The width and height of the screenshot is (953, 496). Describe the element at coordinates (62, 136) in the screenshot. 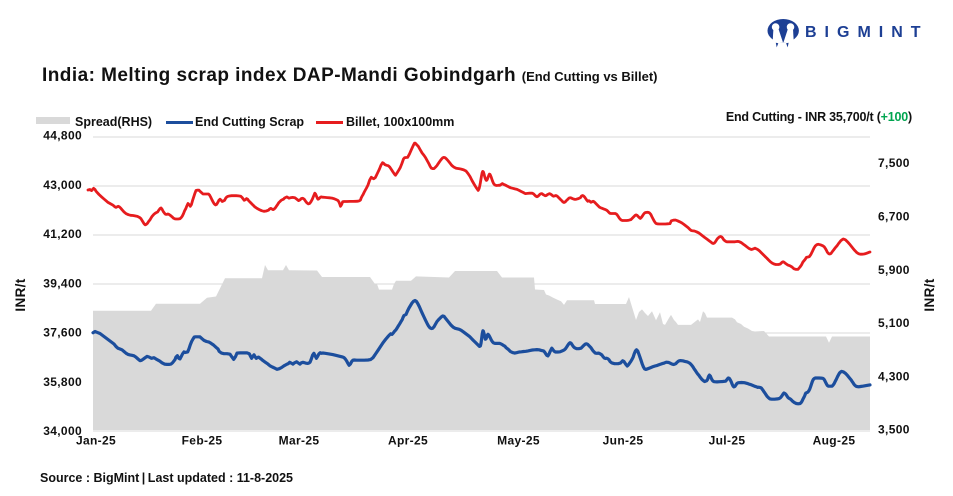

I see `svg-text: 44,800` at that location.